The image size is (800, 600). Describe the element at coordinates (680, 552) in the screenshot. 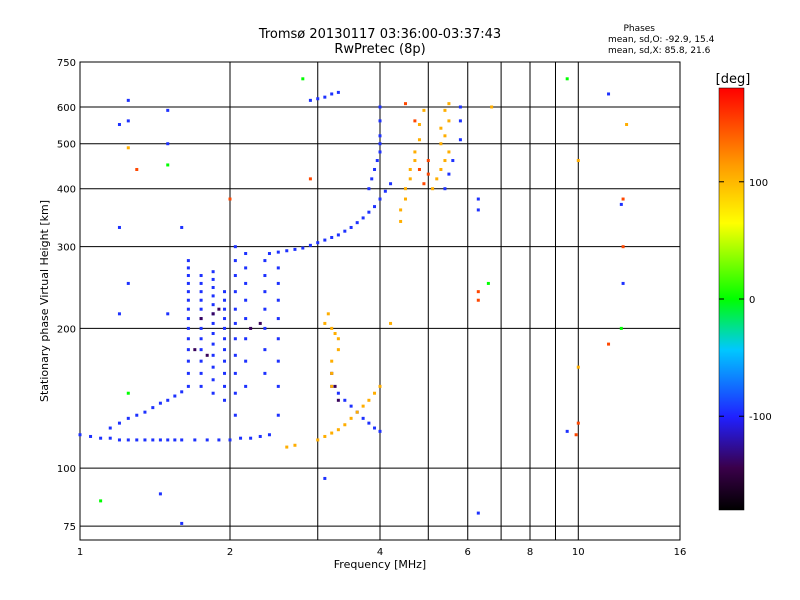

I see `x-tick-label: 16` at that location.